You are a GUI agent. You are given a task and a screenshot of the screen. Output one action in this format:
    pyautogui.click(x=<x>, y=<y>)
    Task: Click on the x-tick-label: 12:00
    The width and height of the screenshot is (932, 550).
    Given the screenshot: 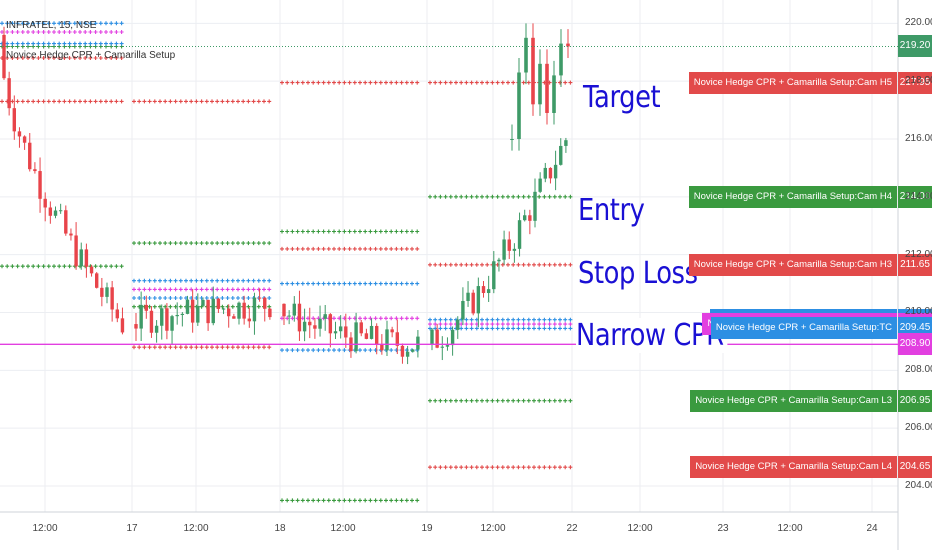 What is the action you would take?
    pyautogui.click(x=493, y=528)
    